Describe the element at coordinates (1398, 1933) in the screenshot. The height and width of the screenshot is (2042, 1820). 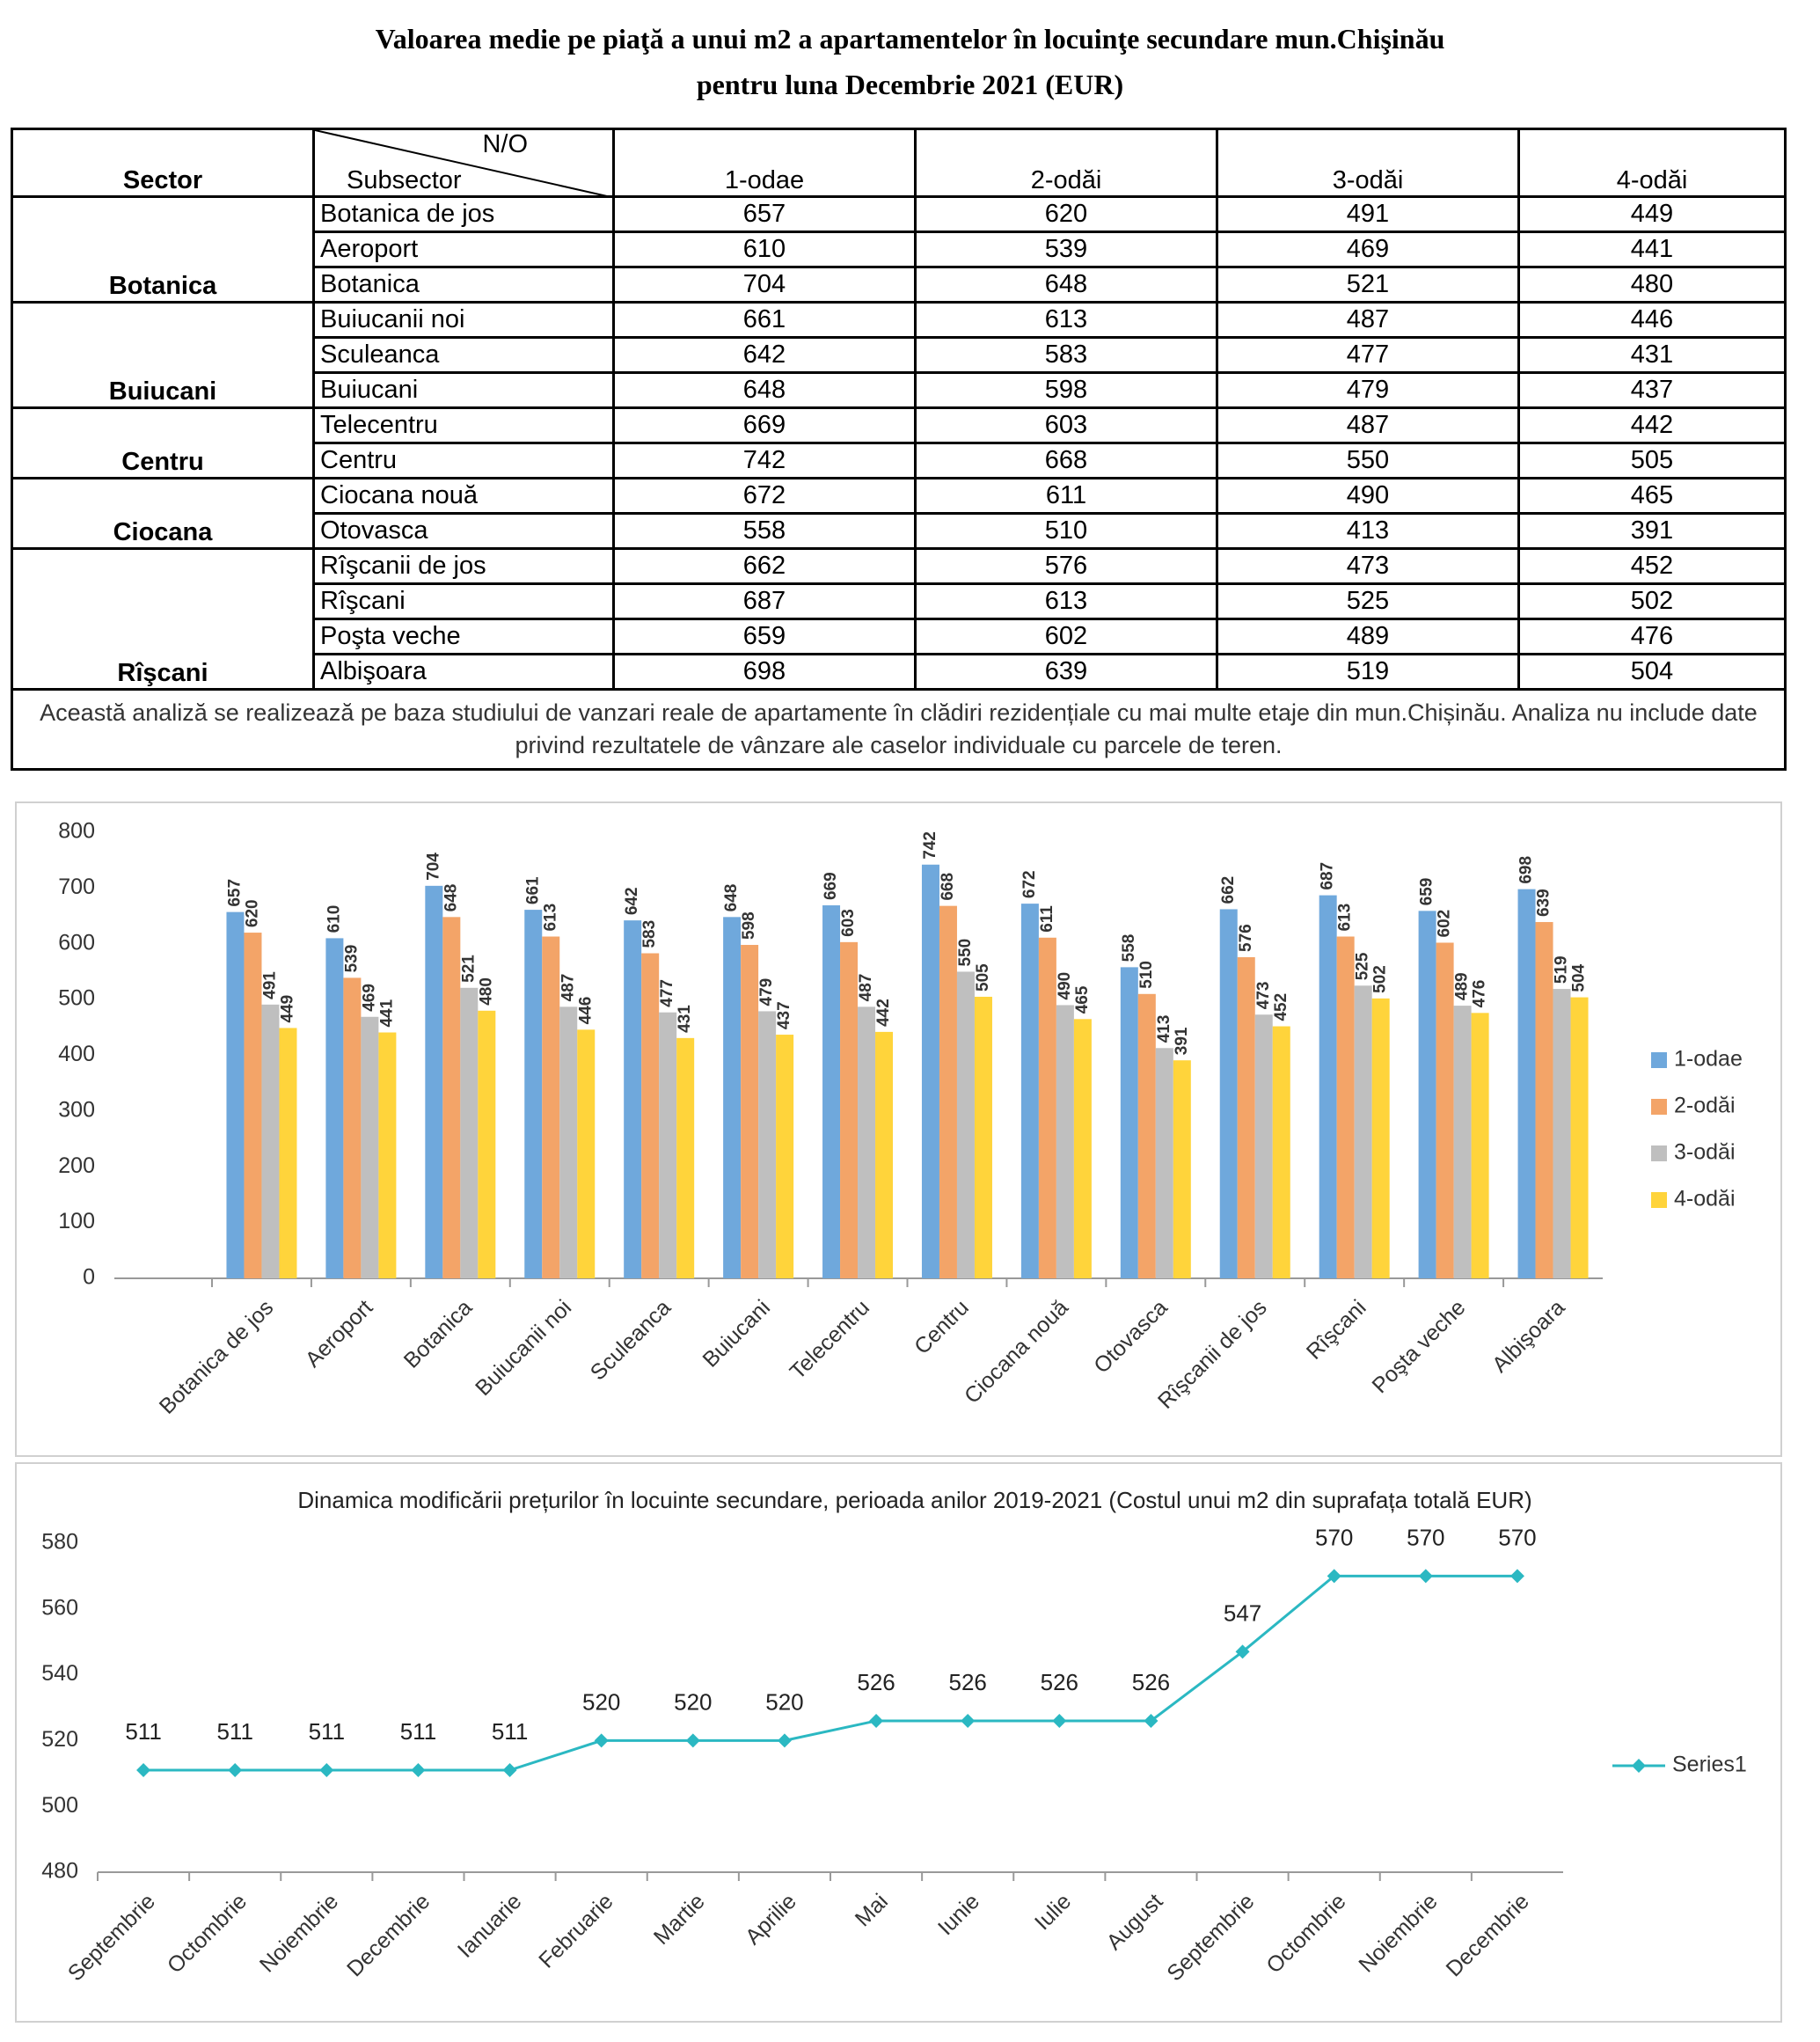
I see `x-tick-label: Noiembrie` at that location.